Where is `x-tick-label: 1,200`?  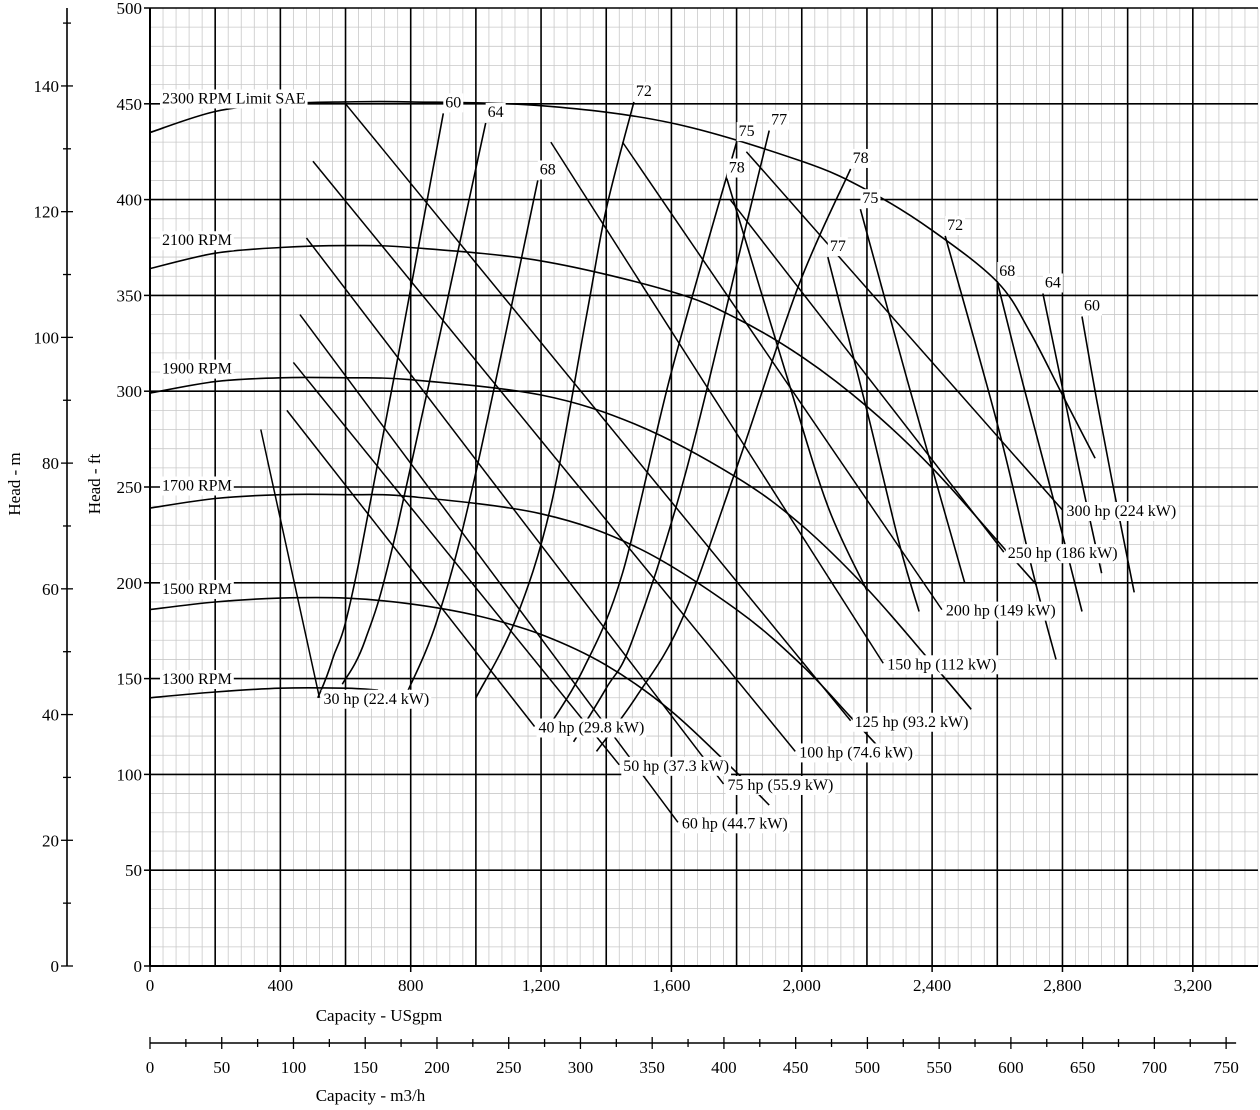
x-tick-label: 1,200 is located at coordinates (541, 985).